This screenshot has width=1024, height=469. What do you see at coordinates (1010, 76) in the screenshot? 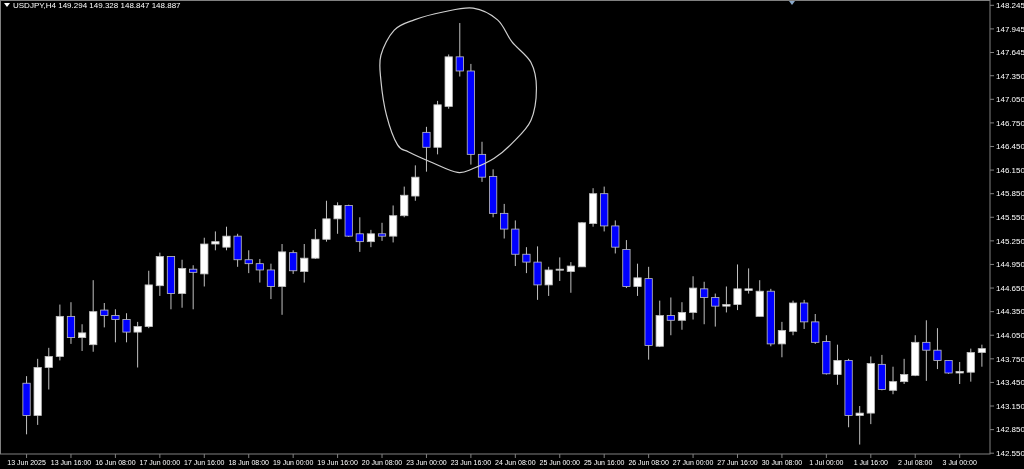
I see `y-tick-label: 147.350` at bounding box center [1010, 76].